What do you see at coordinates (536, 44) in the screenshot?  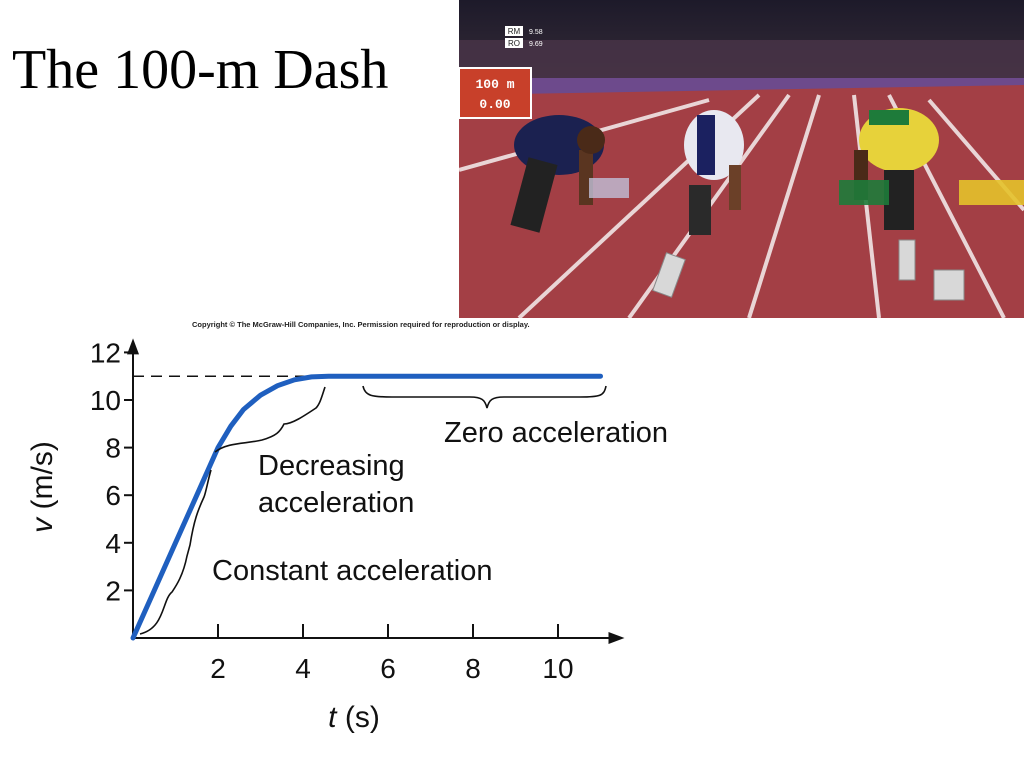 I see `scoreboard-time-2: 9.69` at bounding box center [536, 44].